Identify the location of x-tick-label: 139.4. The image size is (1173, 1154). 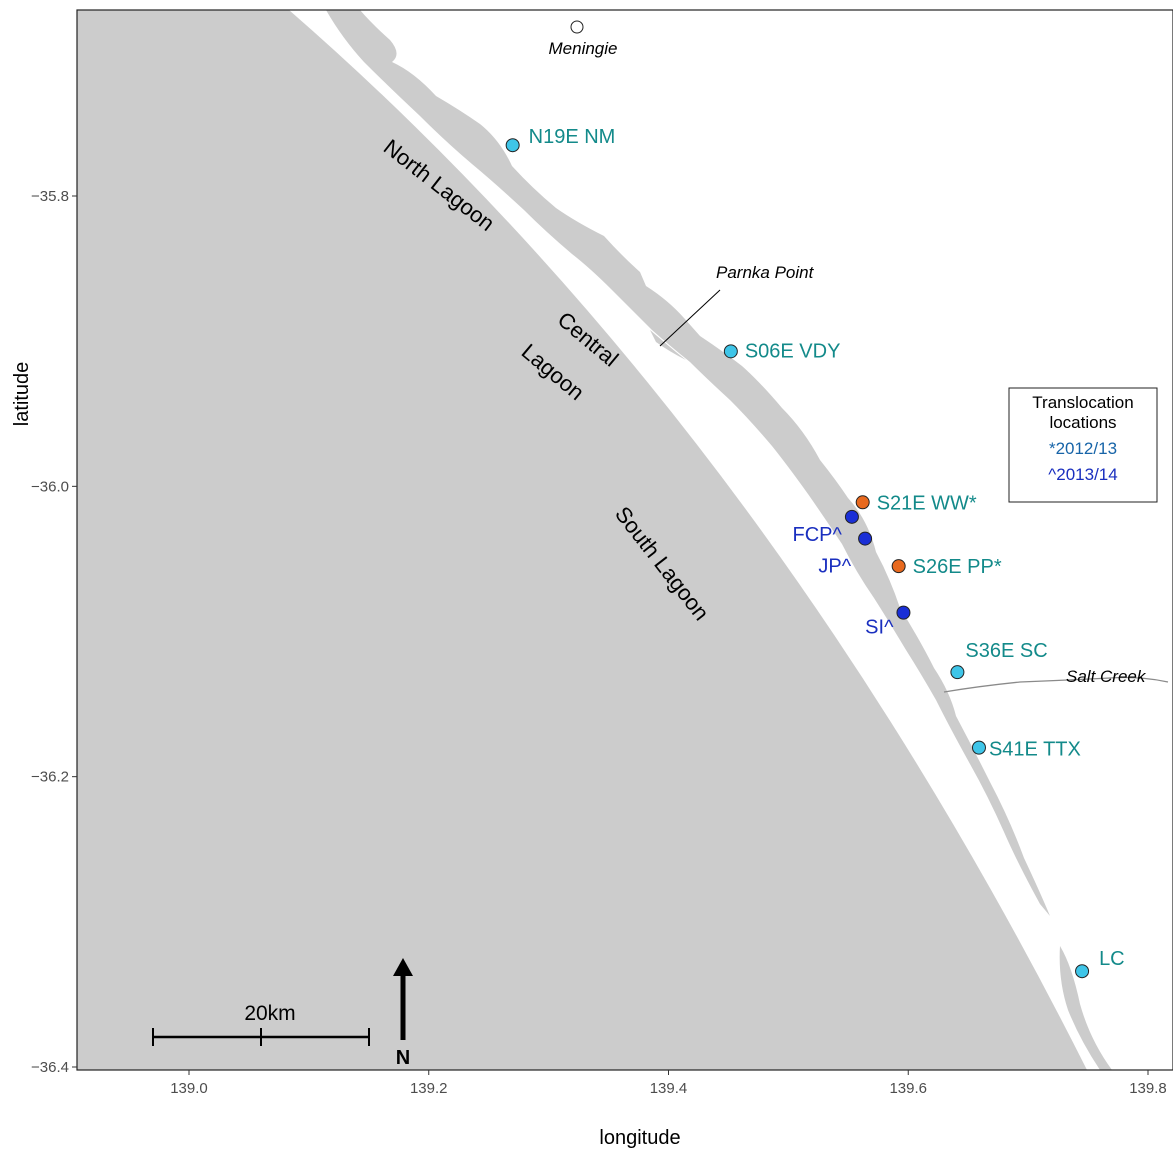
(669, 1088).